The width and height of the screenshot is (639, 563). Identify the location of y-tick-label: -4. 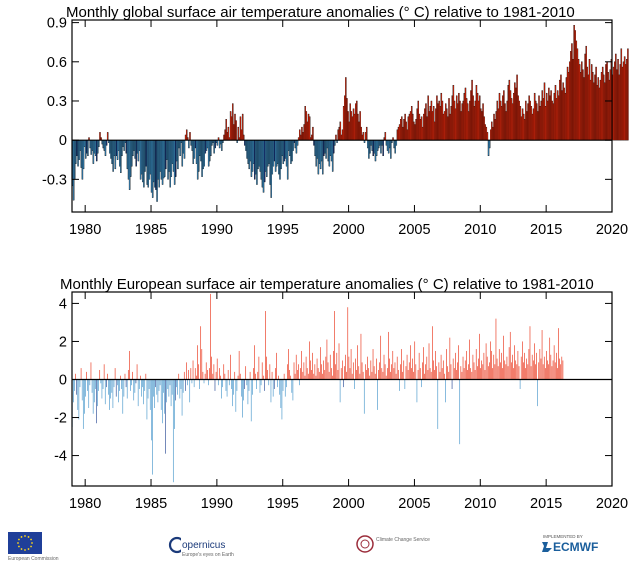
(60, 457).